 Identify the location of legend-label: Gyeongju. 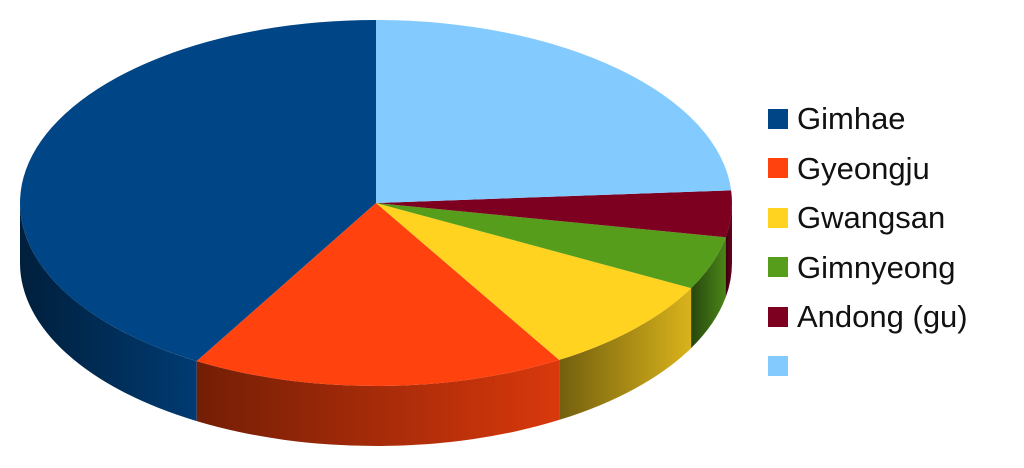
(863, 168).